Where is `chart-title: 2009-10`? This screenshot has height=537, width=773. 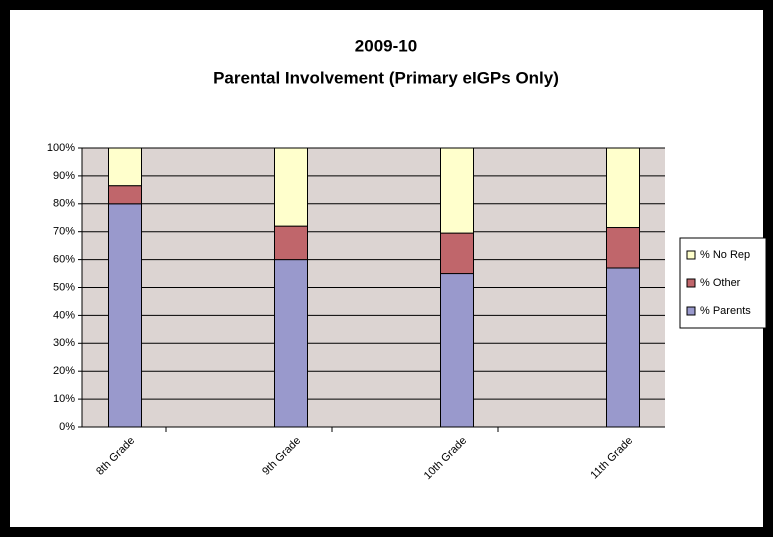 chart-title: 2009-10 is located at coordinates (386, 45).